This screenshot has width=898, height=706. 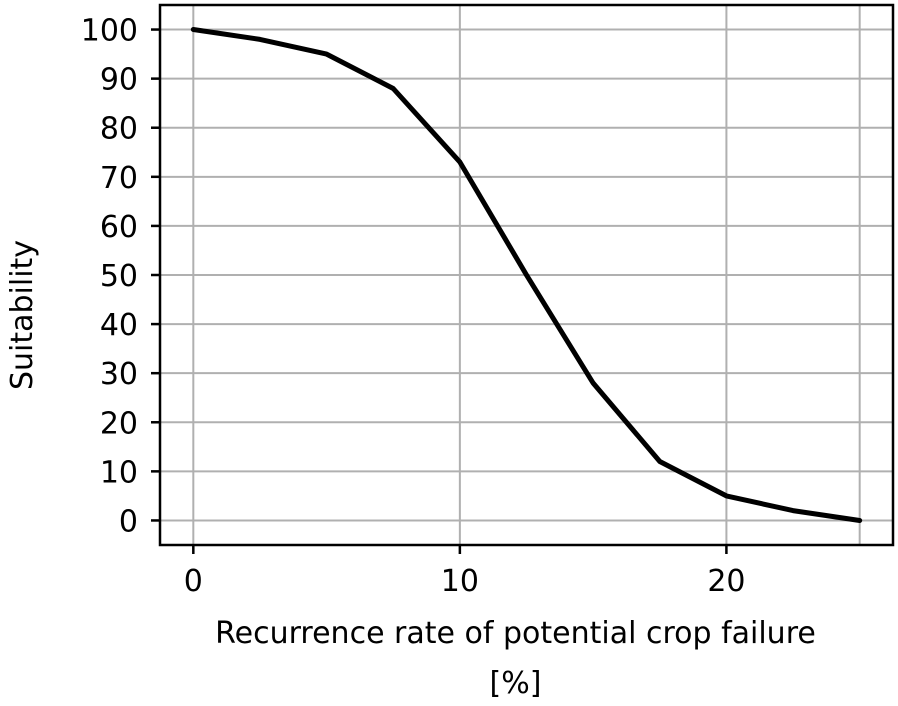 What do you see at coordinates (516, 683) in the screenshot?
I see `x-axis-unit-label: [%]` at bounding box center [516, 683].